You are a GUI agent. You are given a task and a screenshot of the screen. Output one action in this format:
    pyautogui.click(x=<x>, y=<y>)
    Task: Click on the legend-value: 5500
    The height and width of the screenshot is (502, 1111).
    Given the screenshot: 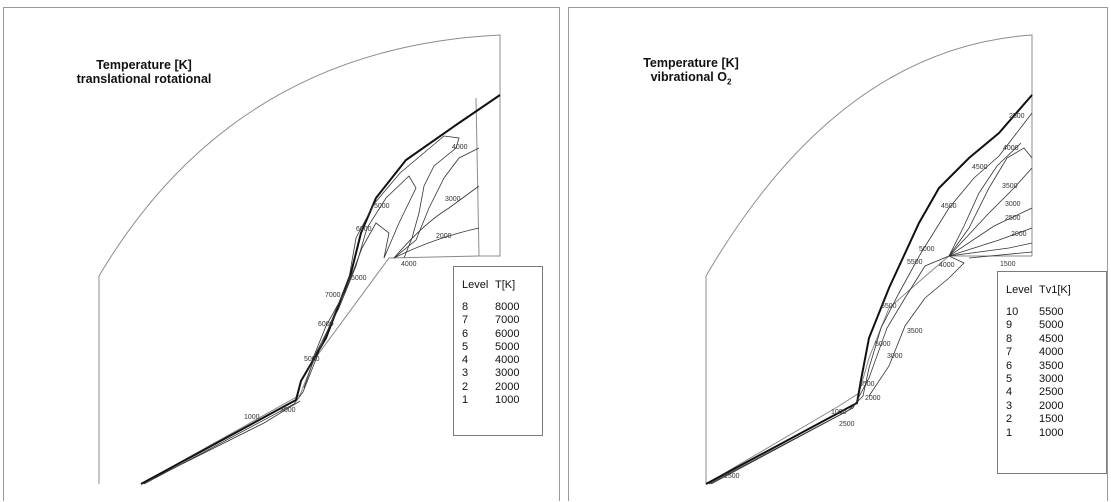 What is the action you would take?
    pyautogui.click(x=1051, y=312)
    